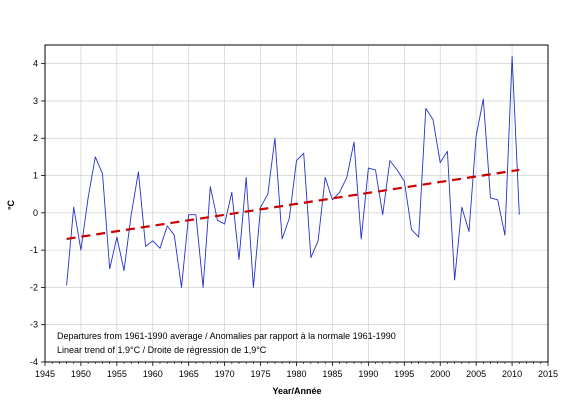 The width and height of the screenshot is (584, 410). I want to click on y-tick-label: 1, so click(35, 176).